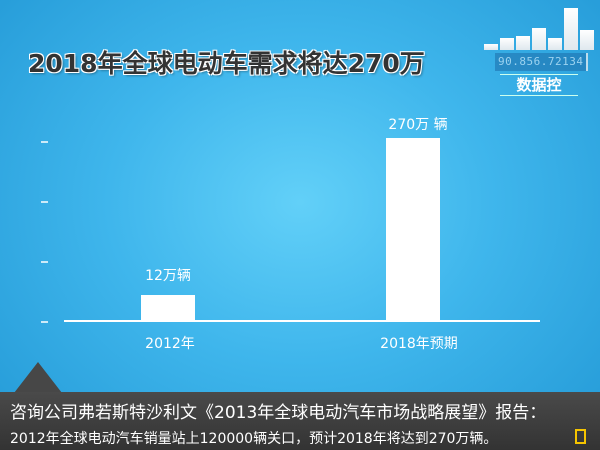 The width and height of the screenshot is (600, 450). What do you see at coordinates (170, 344) in the screenshot?
I see `x-tick-label-0: 2012年` at bounding box center [170, 344].